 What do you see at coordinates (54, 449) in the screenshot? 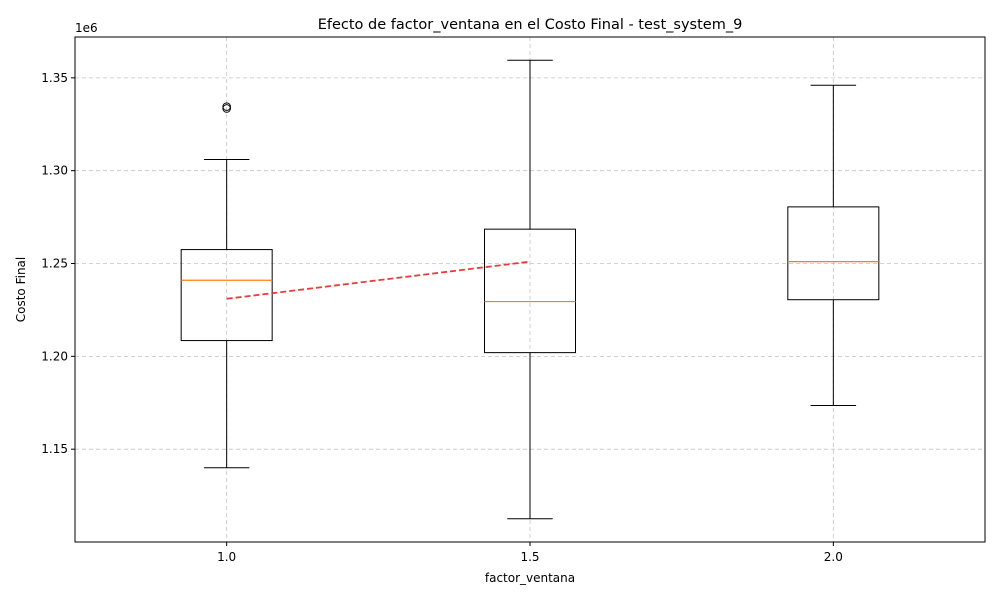
I see `y-tick-label: 1.15` at bounding box center [54, 449].